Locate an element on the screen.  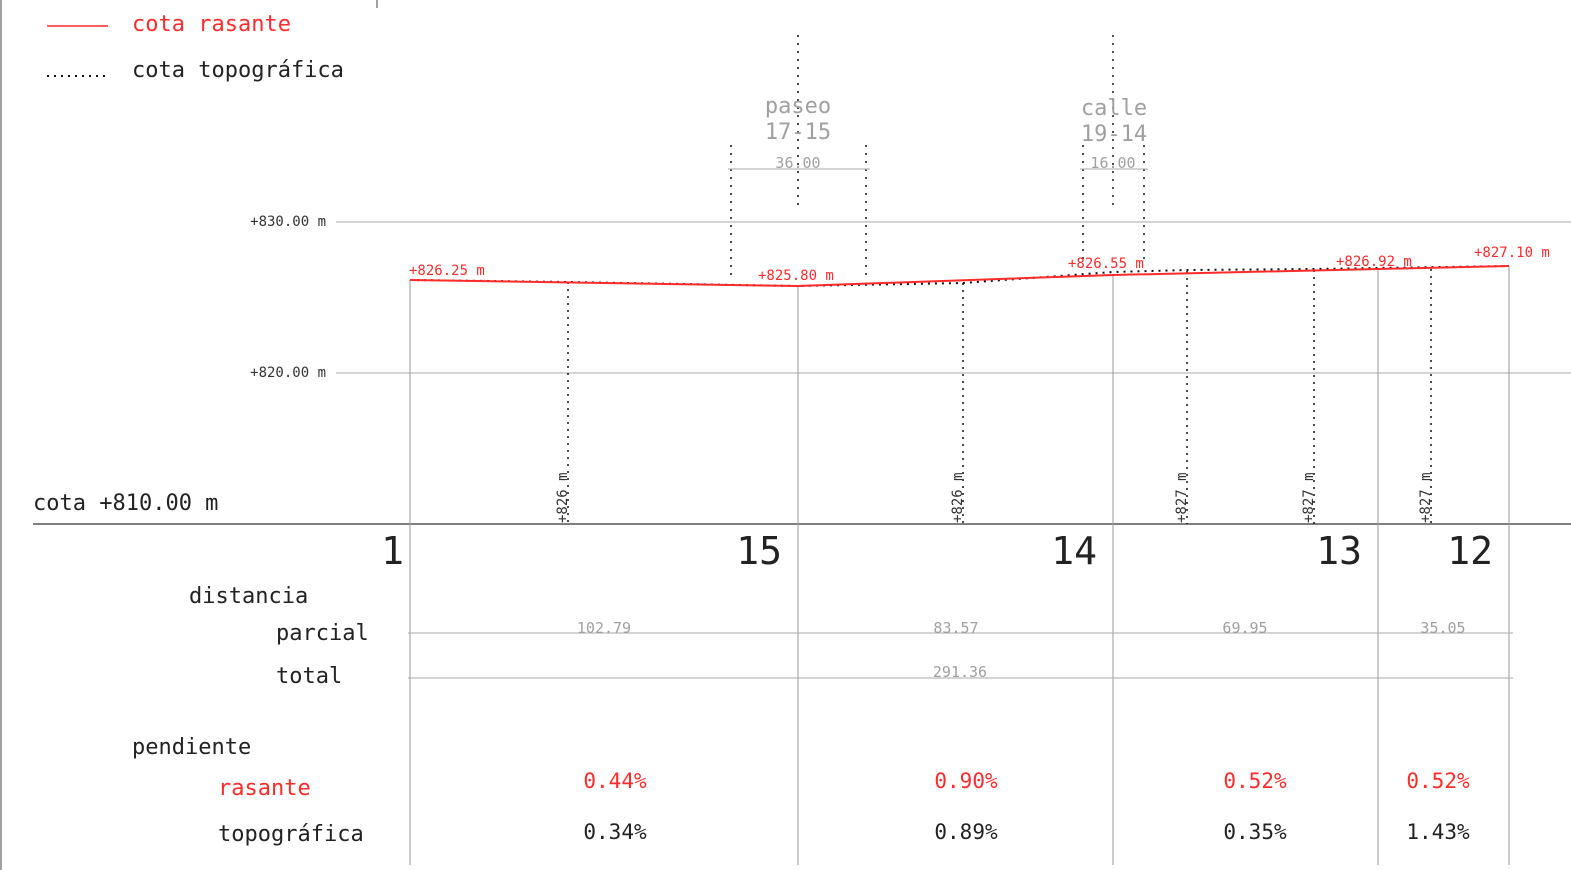
parcial-value-2: 83.57 is located at coordinates (955, 628).